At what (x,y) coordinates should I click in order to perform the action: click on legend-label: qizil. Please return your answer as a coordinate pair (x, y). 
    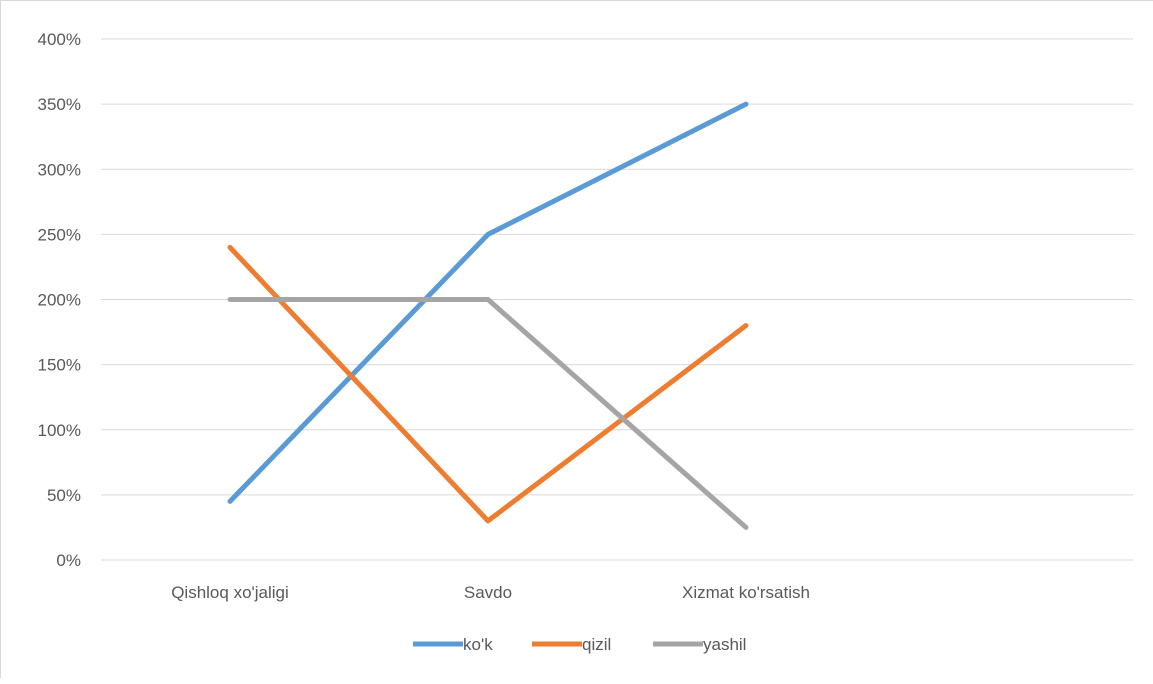
    Looking at the image, I should click on (596, 644).